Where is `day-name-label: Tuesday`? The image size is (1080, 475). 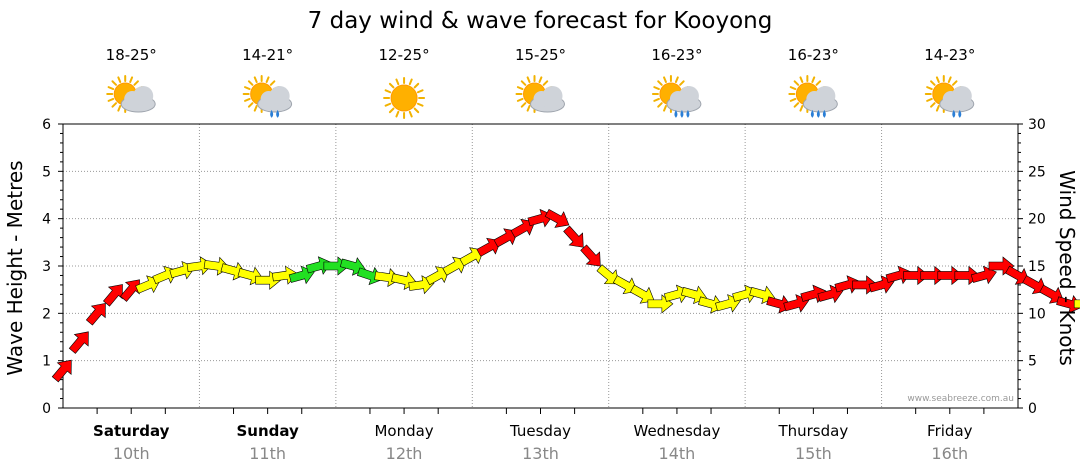 day-name-label: Tuesday is located at coordinates (540, 431).